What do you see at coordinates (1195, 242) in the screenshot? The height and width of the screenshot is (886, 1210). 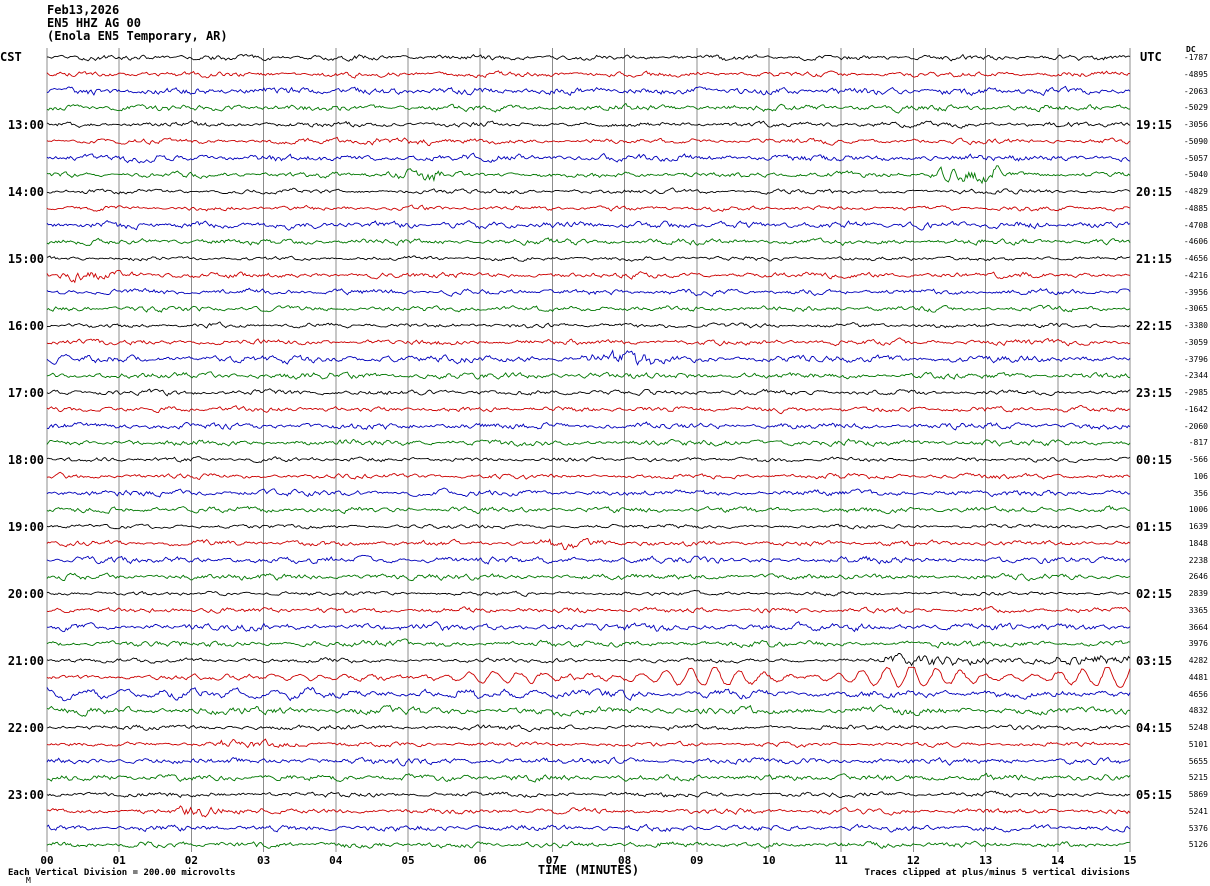 I see `dc-offset-value: -4606` at bounding box center [1195, 242].